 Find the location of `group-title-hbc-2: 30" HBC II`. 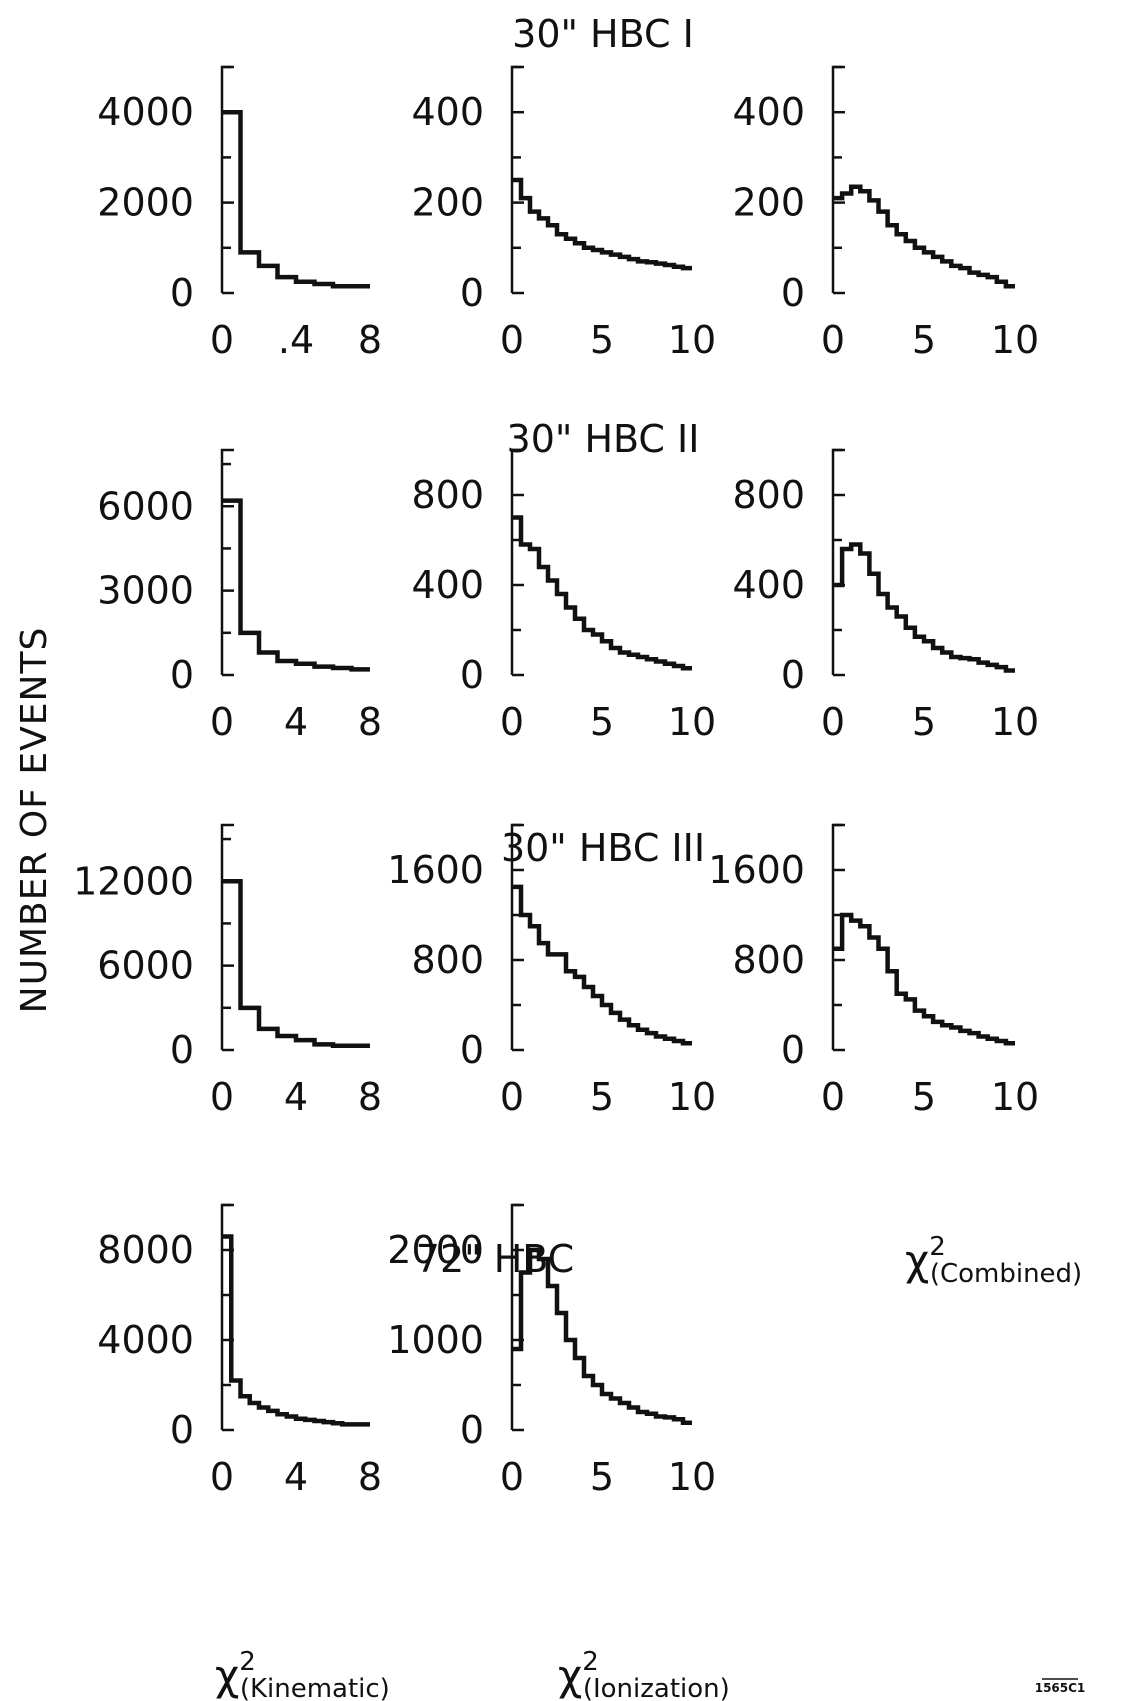

group-title-hbc-2: 30" HBC II is located at coordinates (603, 439).